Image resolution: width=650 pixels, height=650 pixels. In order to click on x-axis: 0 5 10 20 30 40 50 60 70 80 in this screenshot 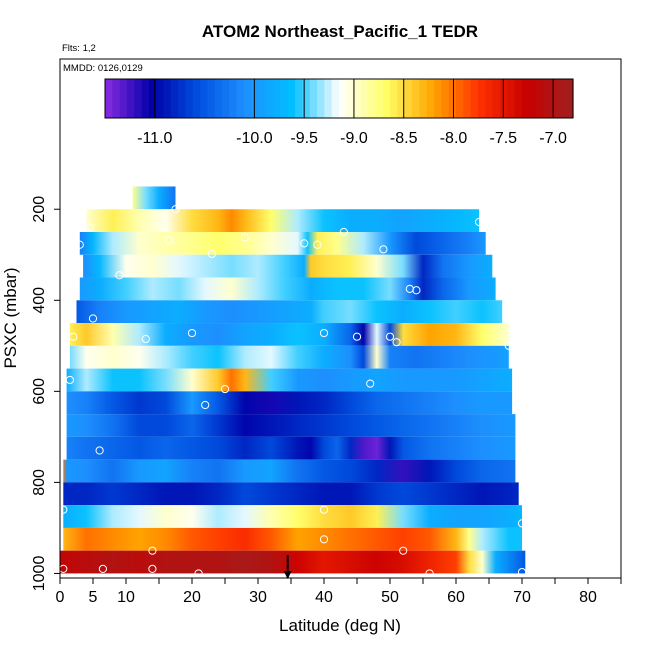, I will do `click(339, 592)`.